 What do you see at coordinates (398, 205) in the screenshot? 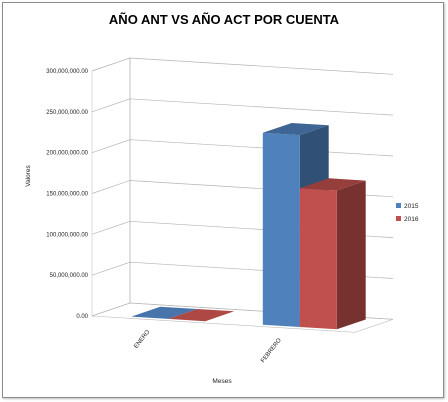
I see `legend-swatch-2015` at bounding box center [398, 205].